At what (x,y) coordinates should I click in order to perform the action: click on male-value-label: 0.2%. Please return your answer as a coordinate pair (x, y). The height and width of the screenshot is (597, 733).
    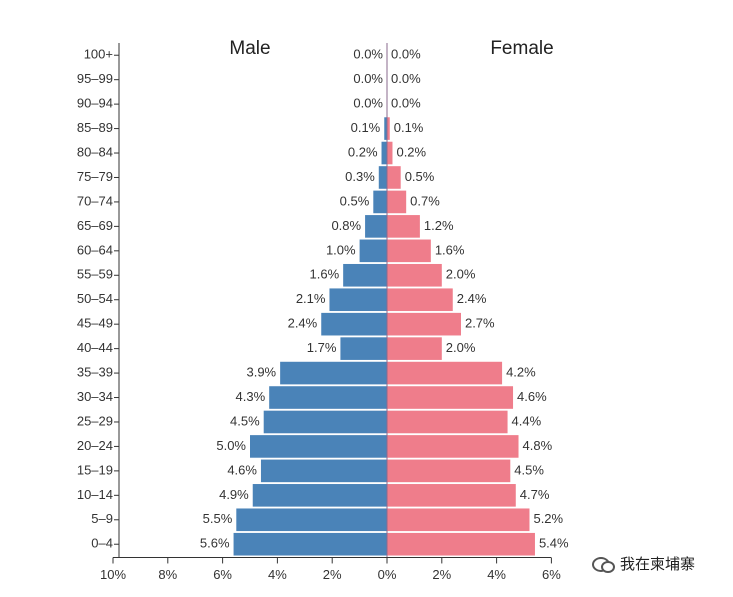
    Looking at the image, I should click on (363, 151).